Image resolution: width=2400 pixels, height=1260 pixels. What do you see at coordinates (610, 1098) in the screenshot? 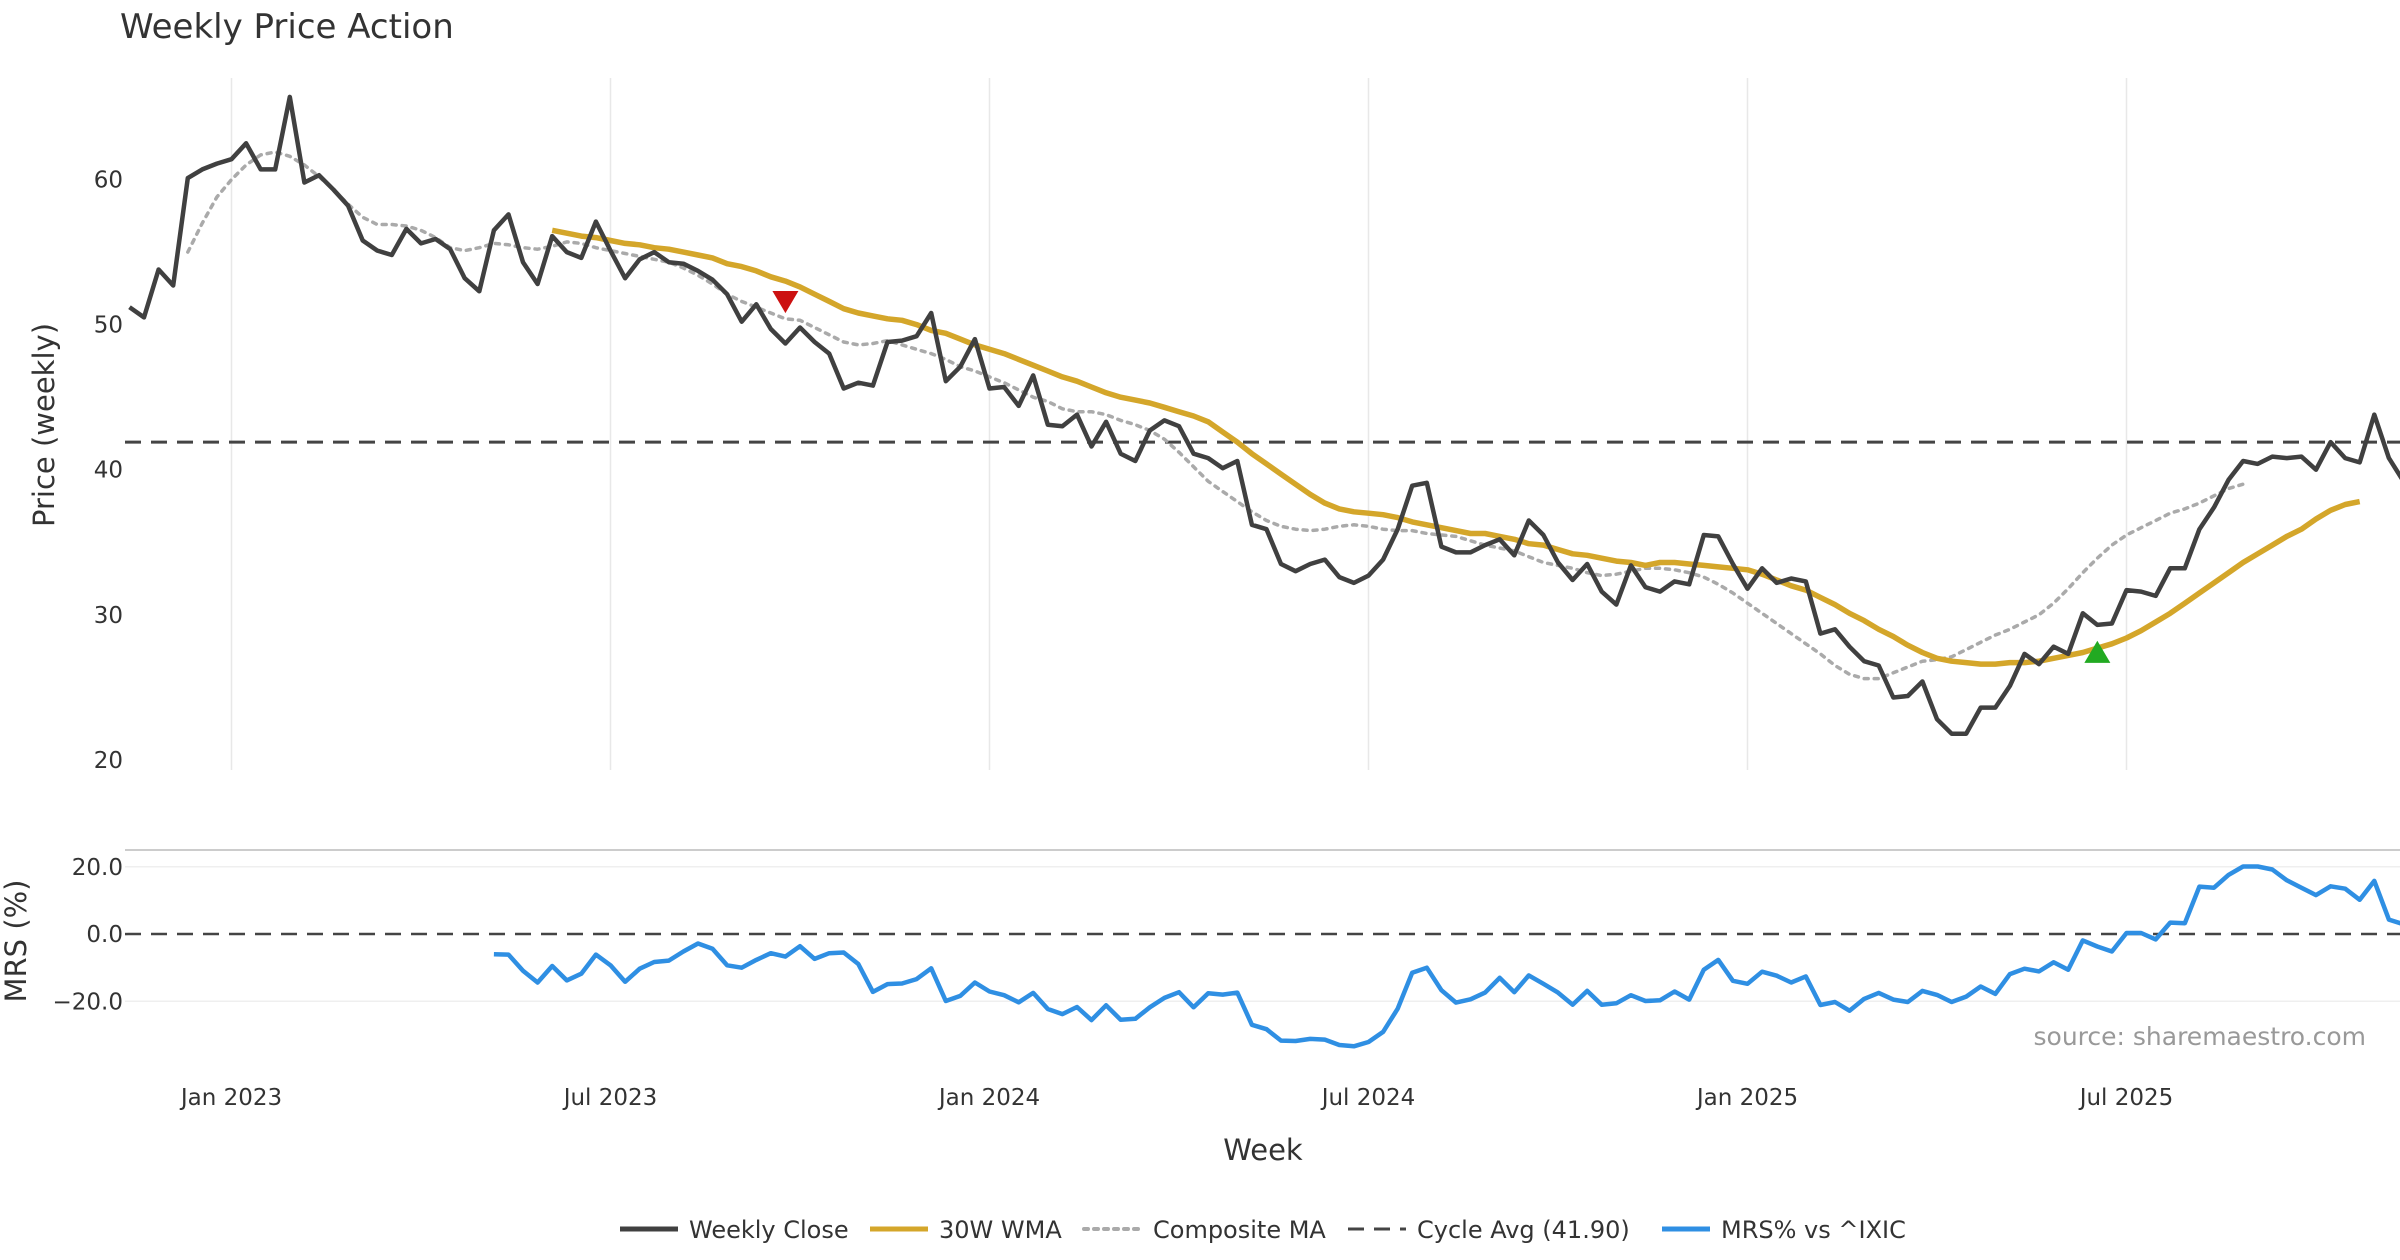
I see `x-tick-label: Jul 2023` at bounding box center [610, 1098].